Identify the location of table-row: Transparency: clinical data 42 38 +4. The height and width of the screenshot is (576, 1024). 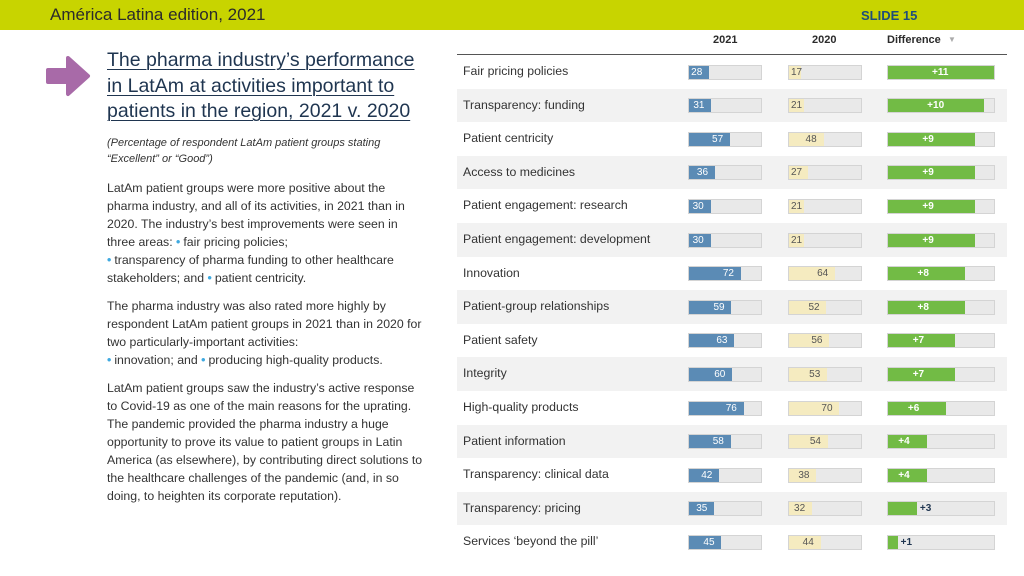
(732, 475).